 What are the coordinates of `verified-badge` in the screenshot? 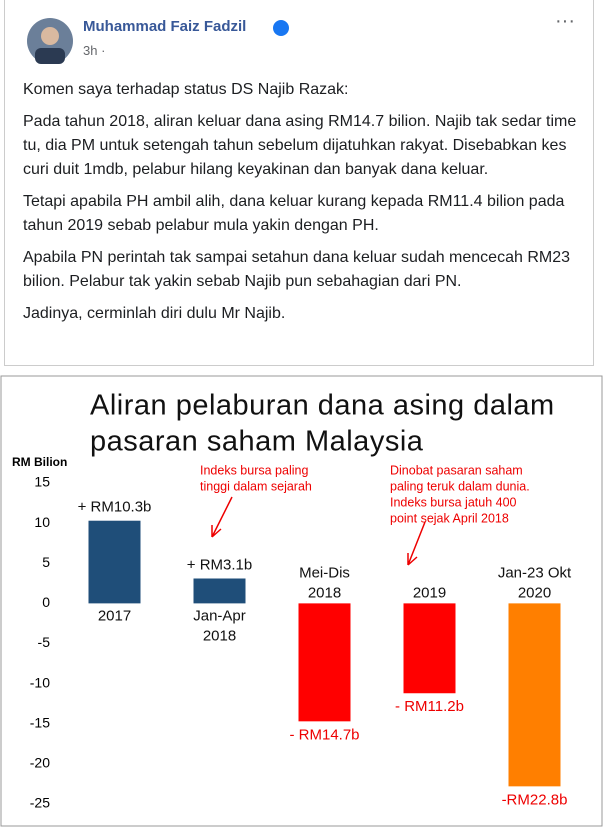 It's located at (281, 28).